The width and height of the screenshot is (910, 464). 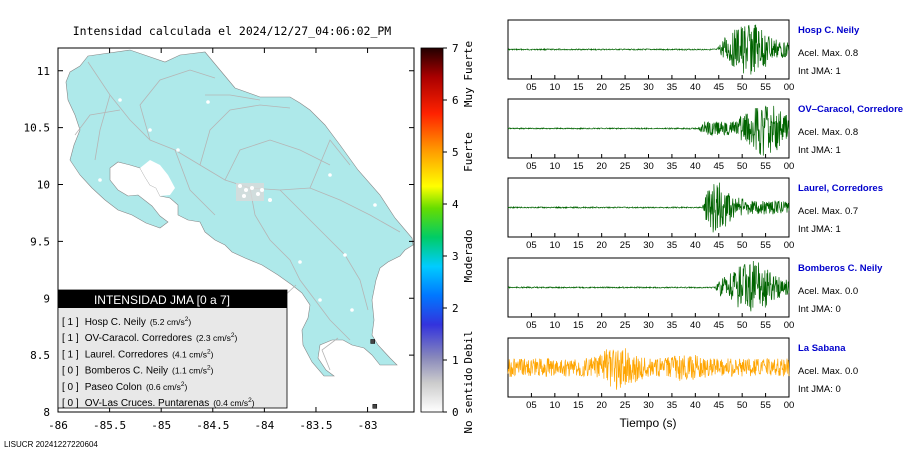 I want to click on map-xtick-label: -85.5, so click(x=109, y=425).